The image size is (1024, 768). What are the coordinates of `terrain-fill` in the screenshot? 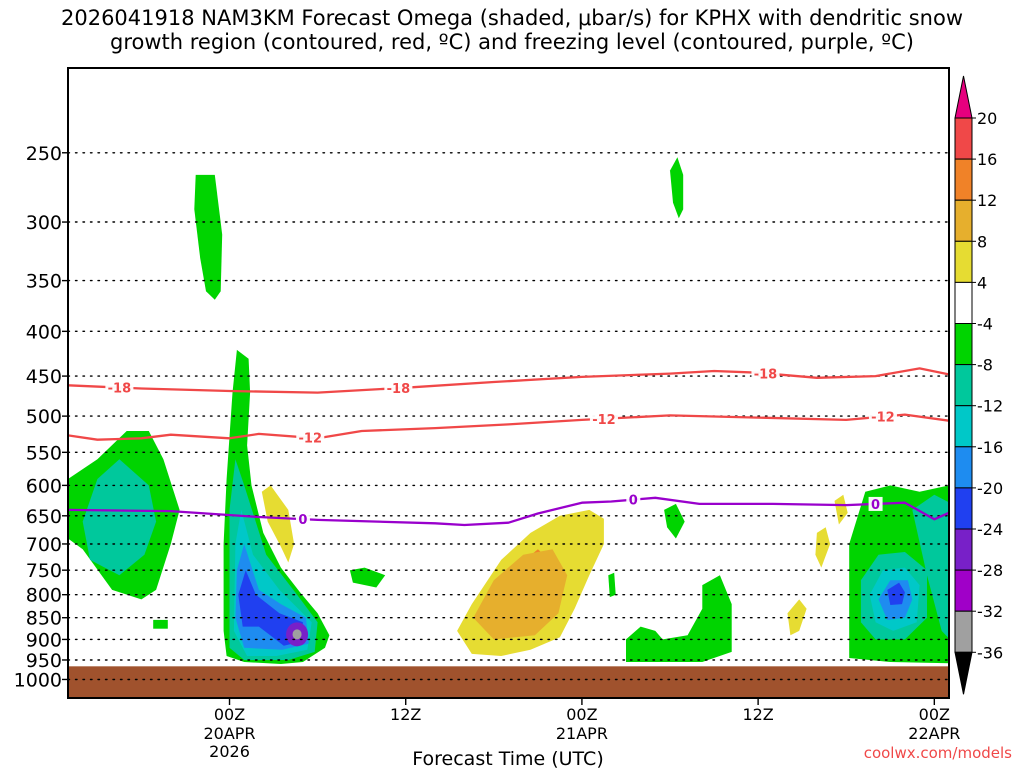 It's located at (508, 682).